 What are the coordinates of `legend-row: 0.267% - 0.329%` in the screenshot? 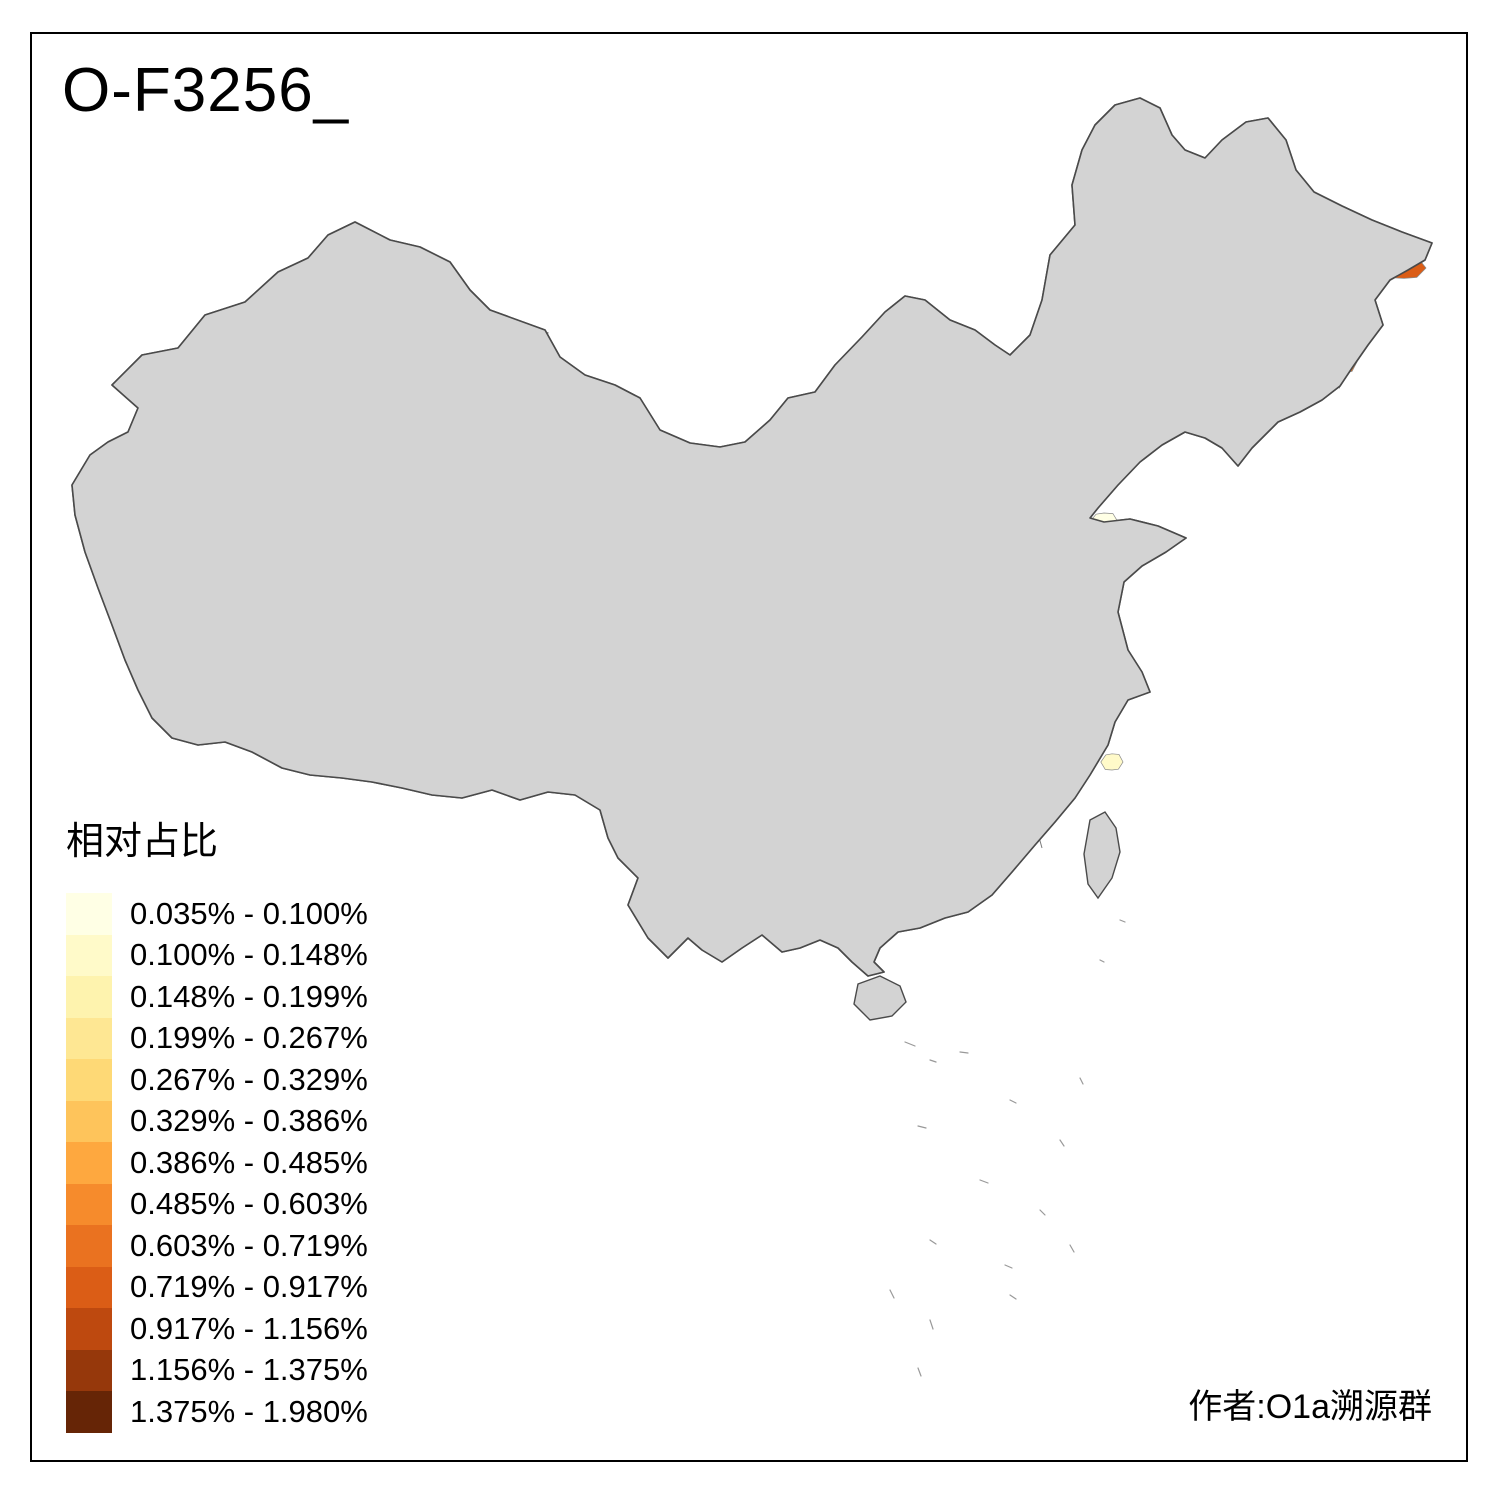 It's located at (217, 1080).